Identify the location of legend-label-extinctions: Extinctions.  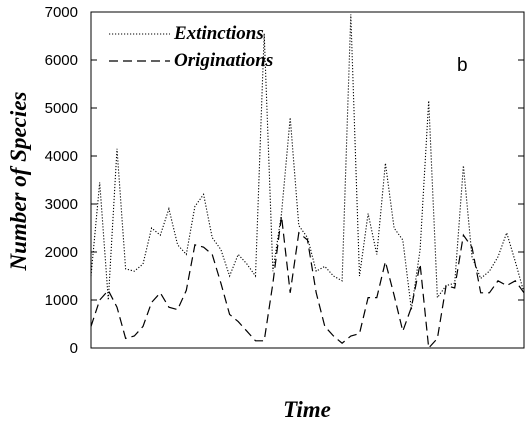
(218, 33).